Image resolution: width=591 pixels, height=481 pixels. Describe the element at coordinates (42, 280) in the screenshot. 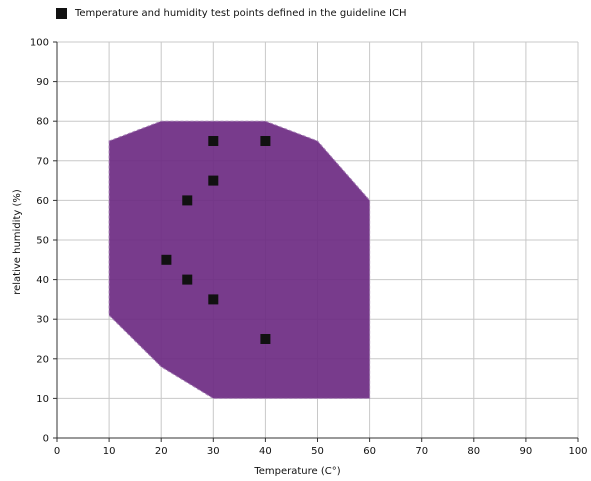

I see `y-tick-label: 40` at that location.